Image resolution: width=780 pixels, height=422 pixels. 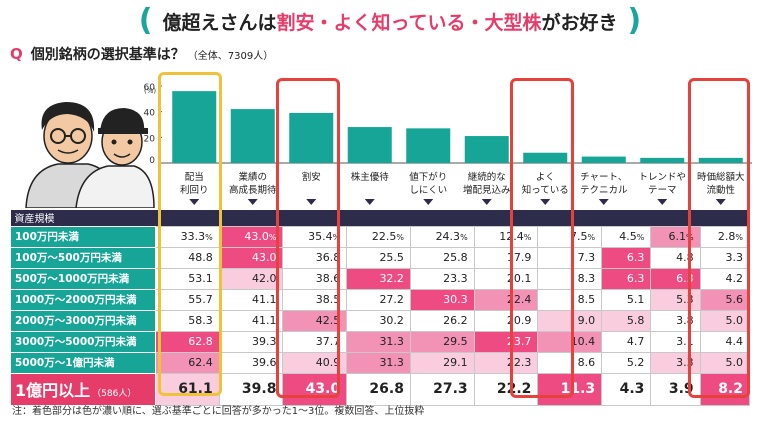 I want to click on headline-open-brace: (, so click(x=145, y=20).